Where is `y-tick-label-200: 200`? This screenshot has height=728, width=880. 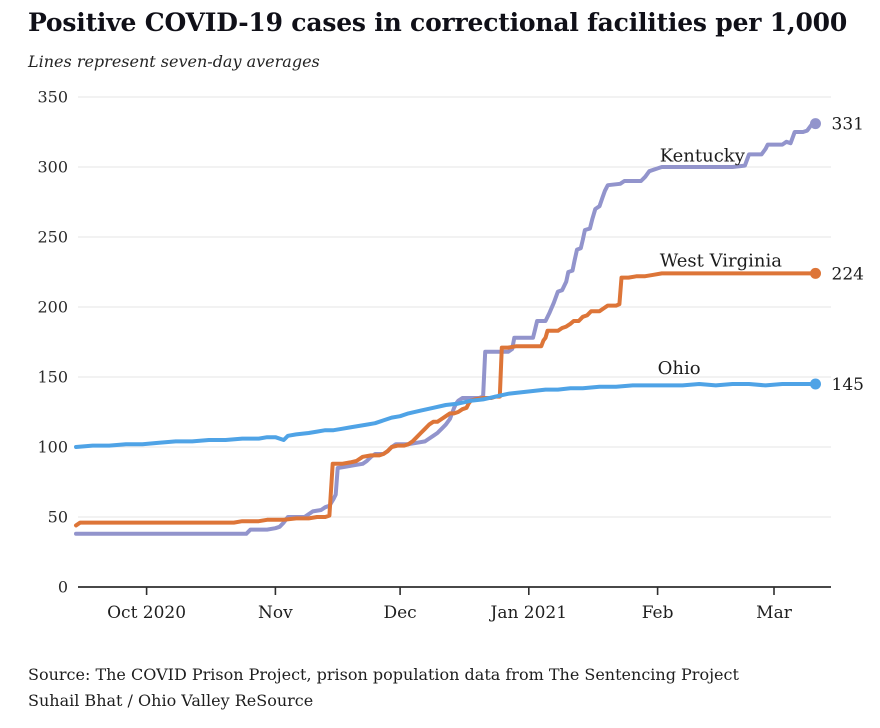 y-tick-label-200: 200 is located at coordinates (52, 307).